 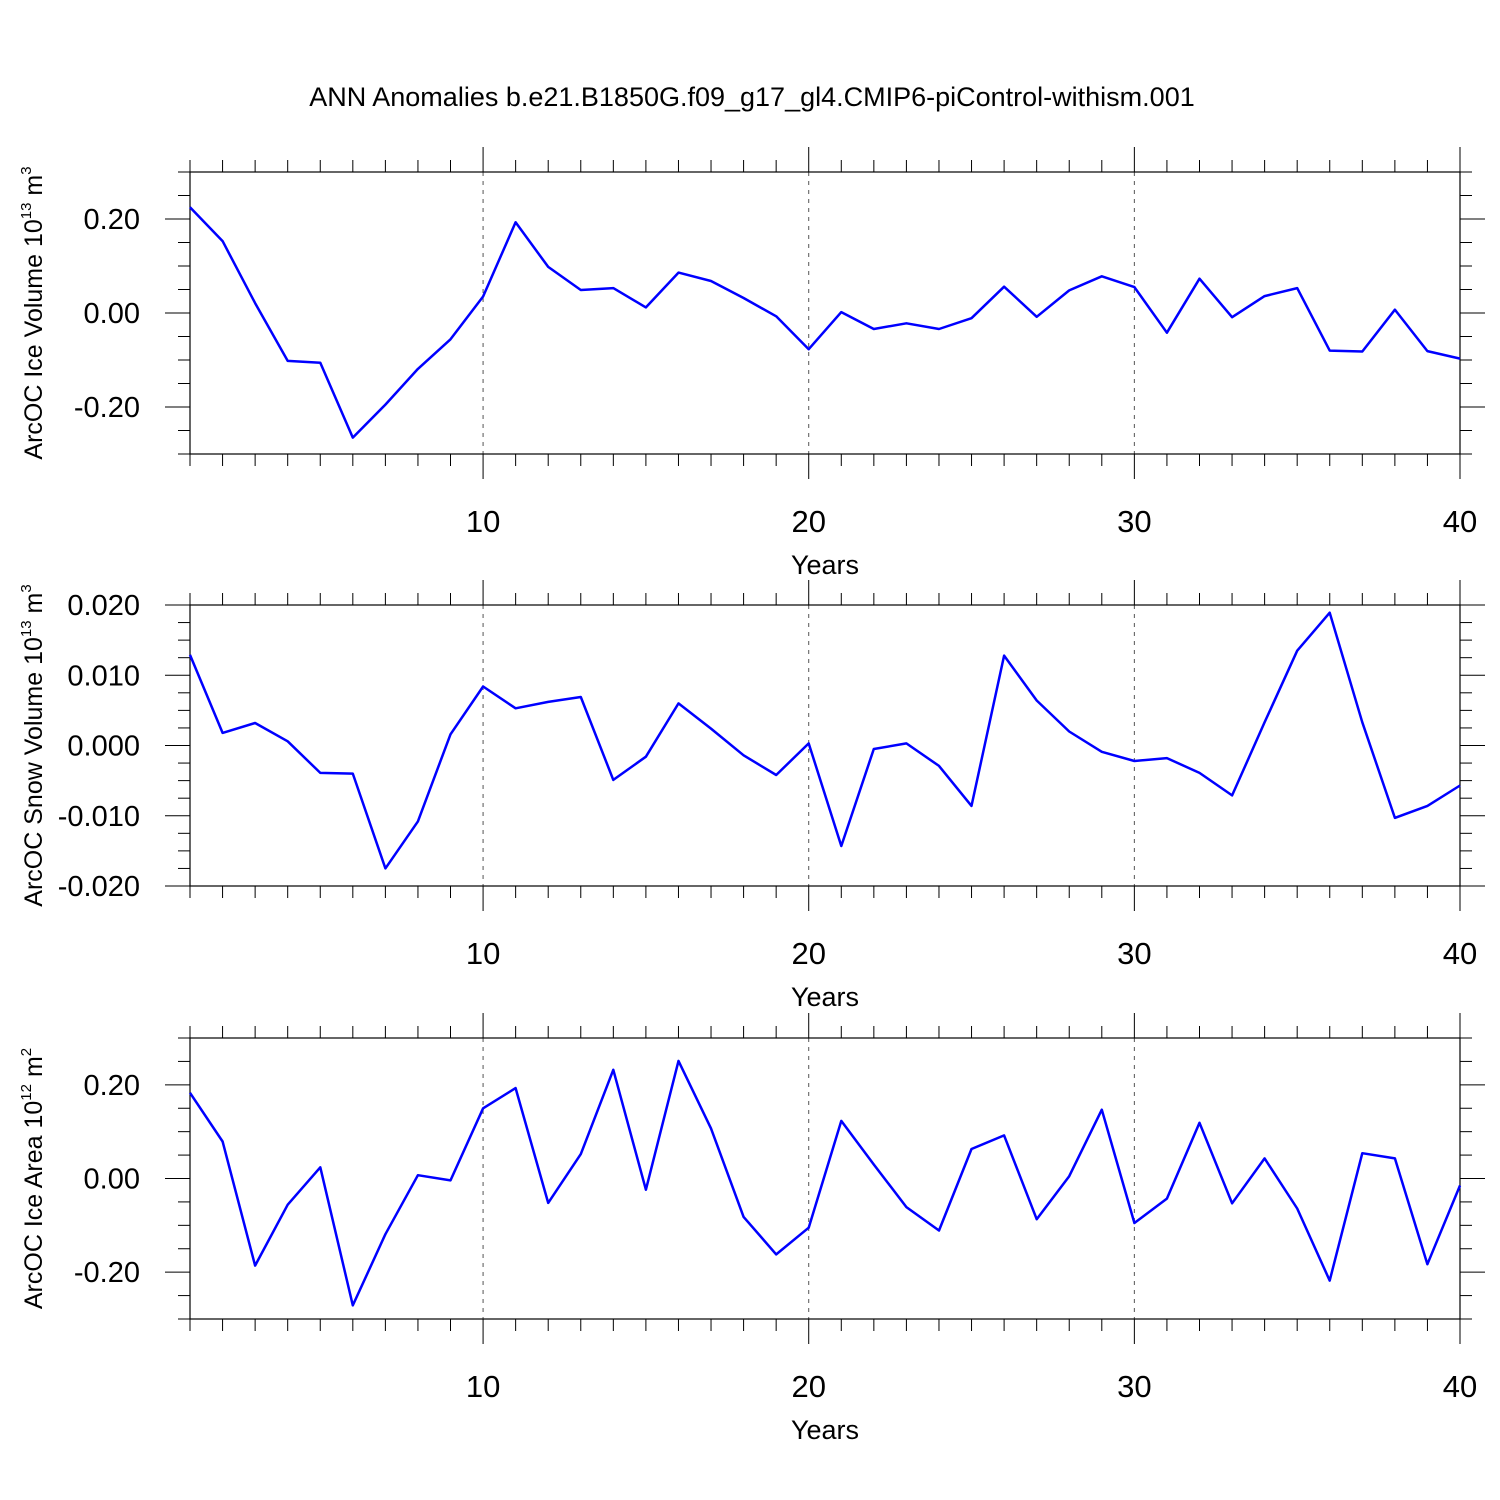 I want to click on y-axis-label: ArcOC Snow Volume 1013 m3, so click(x=33, y=745).